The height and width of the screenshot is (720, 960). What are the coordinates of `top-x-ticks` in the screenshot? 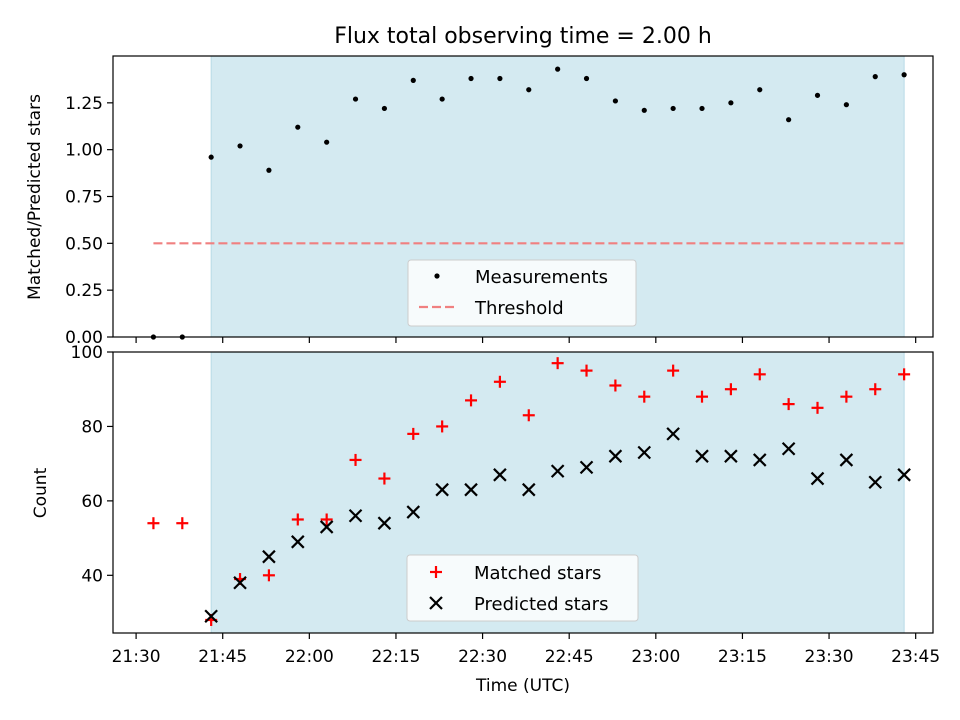 It's located at (526, 340).